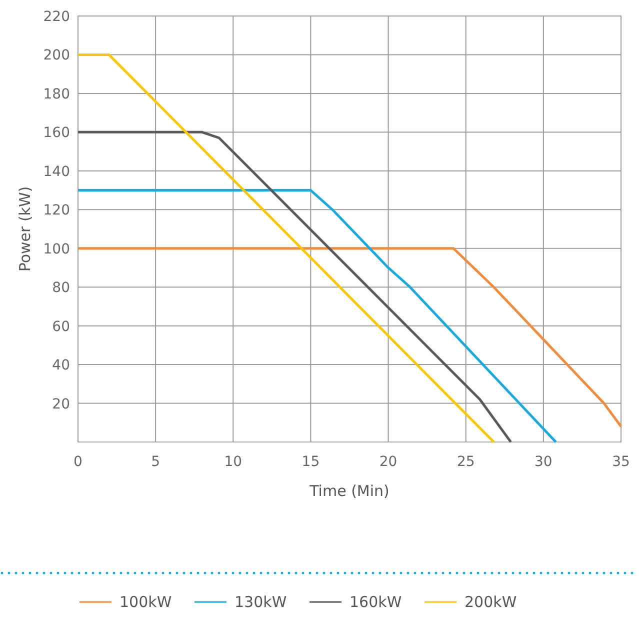 The width and height of the screenshot is (639, 619). What do you see at coordinates (56, 56) in the screenshot?
I see `y-tick-label: 200` at bounding box center [56, 56].